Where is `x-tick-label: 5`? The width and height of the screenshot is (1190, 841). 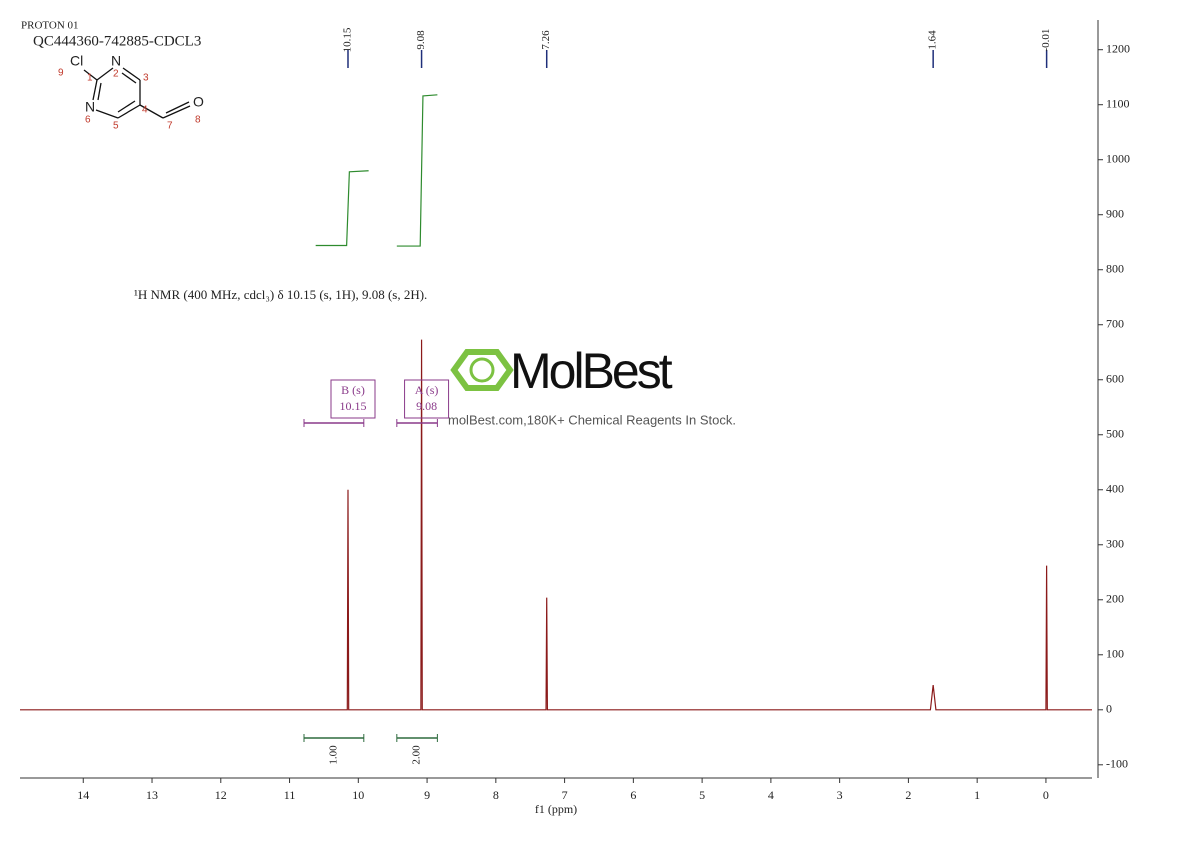 x-tick-label: 5 is located at coordinates (702, 795).